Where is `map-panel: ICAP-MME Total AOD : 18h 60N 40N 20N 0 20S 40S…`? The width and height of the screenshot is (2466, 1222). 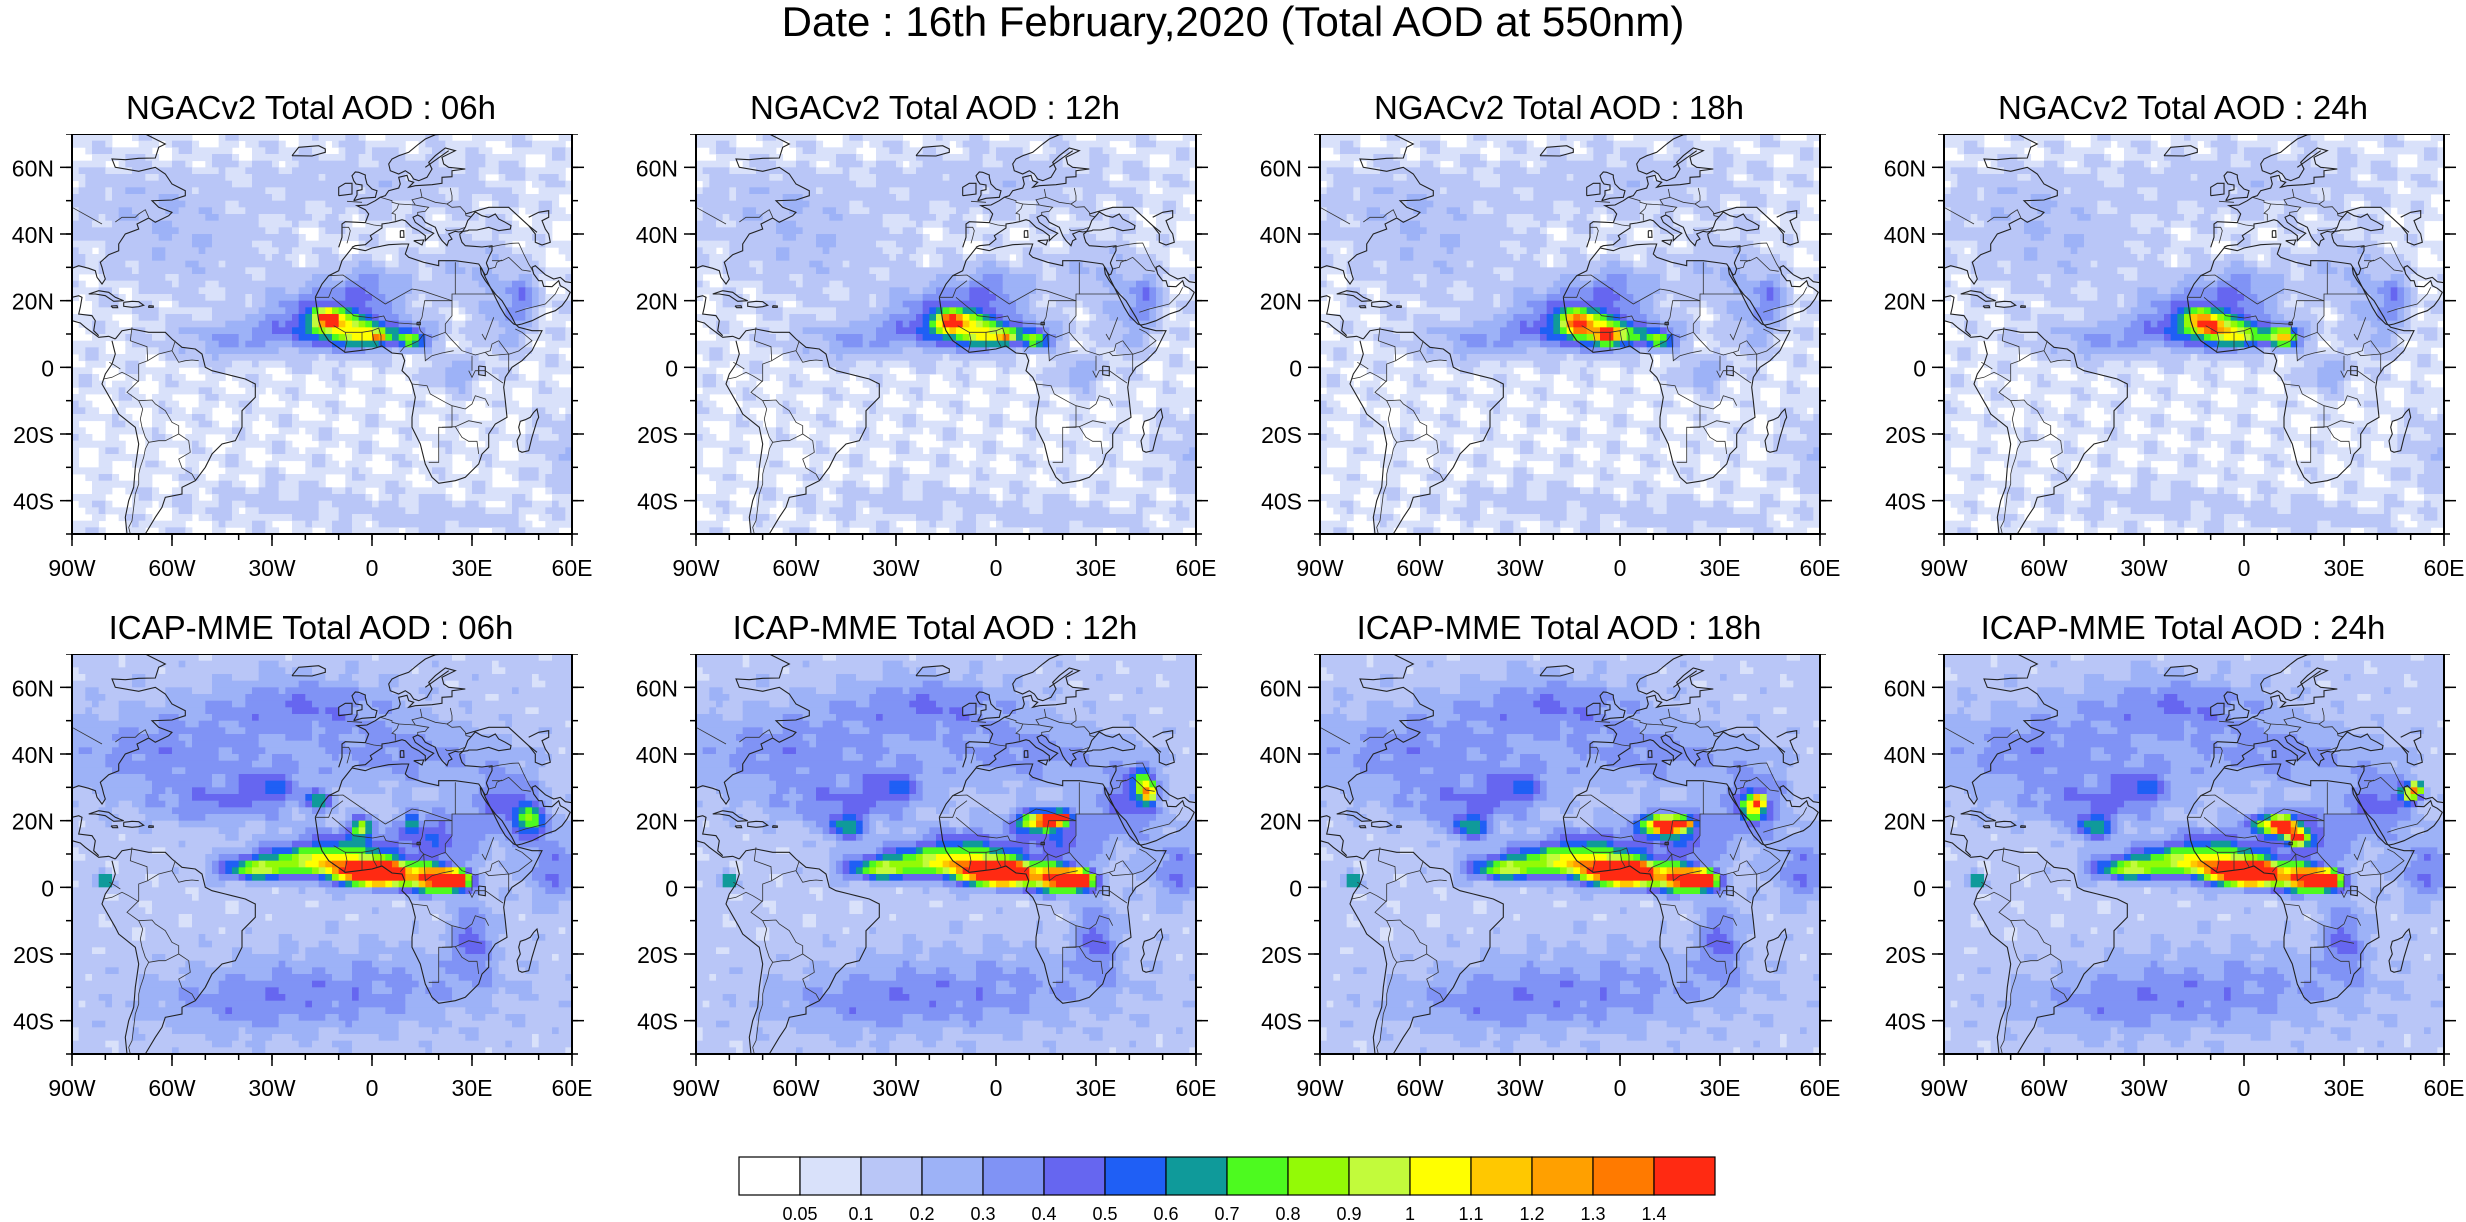 map-panel: ICAP-MME Total AOD : 18h 60N 40N 20N 0 20S 40S… is located at coordinates (1559, 855).